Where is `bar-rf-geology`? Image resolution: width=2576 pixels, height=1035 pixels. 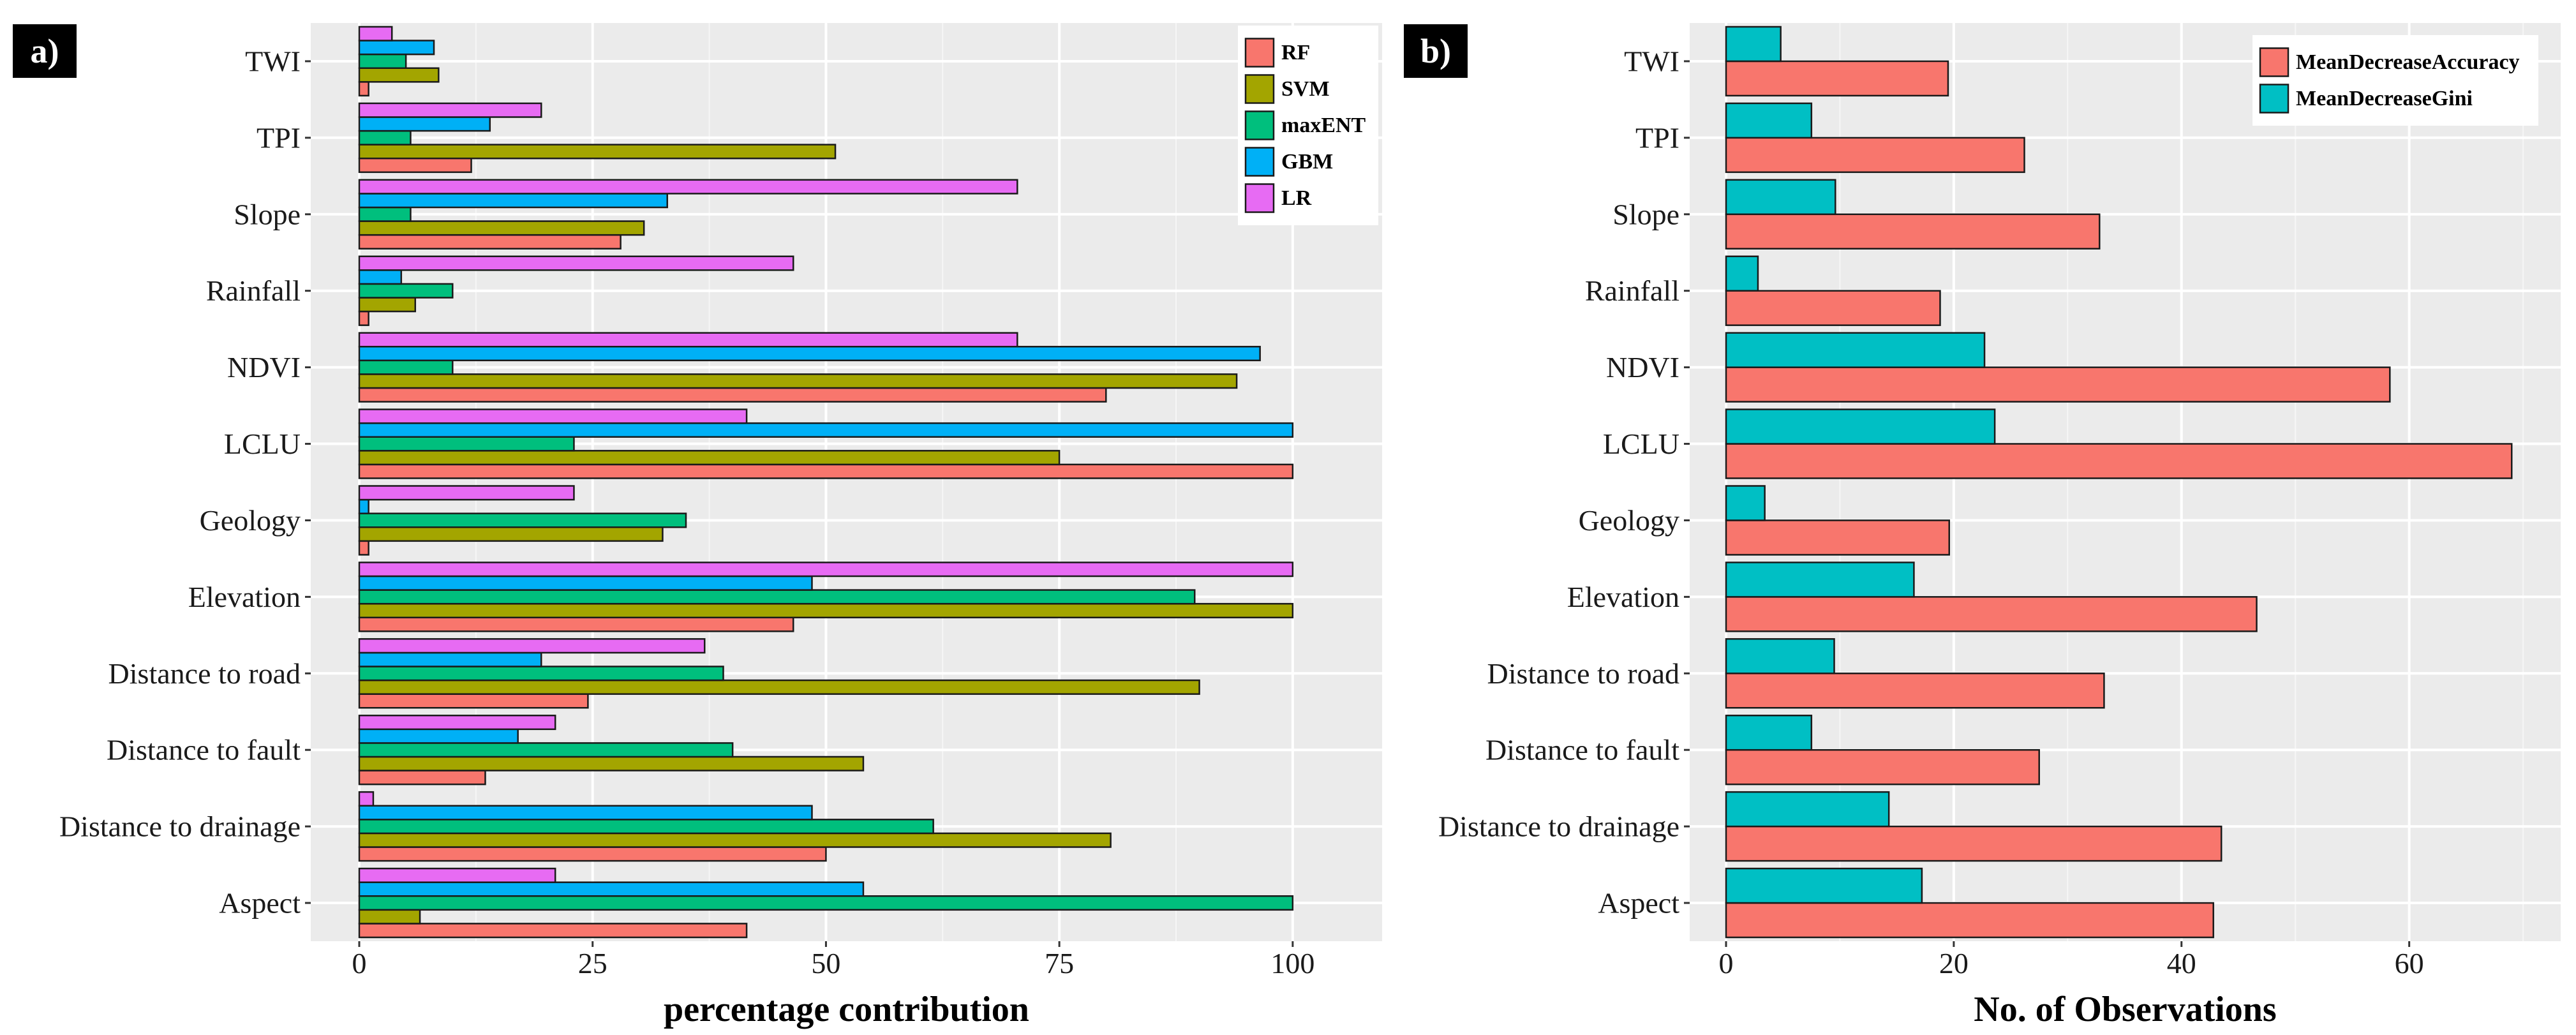
bar-rf-geology is located at coordinates (363, 548).